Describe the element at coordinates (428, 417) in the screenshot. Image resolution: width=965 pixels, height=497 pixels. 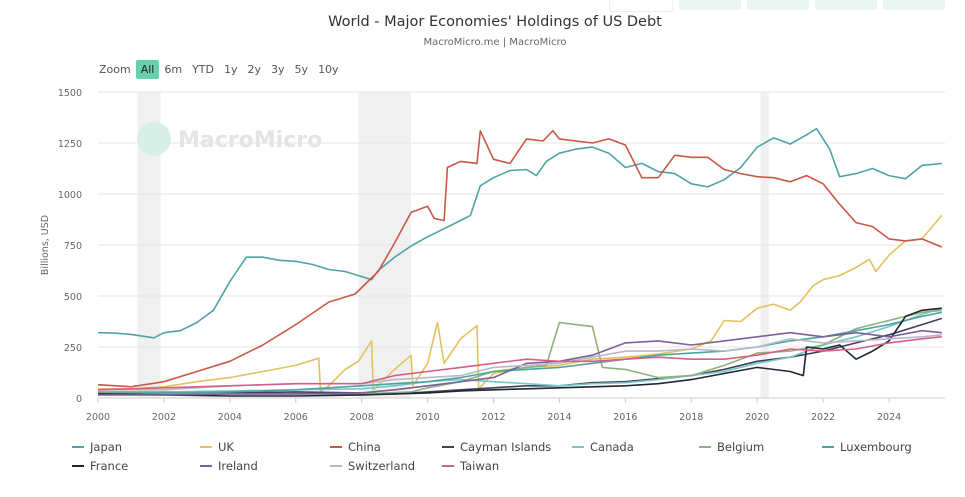
I see `x-tick-label: 2010` at that location.